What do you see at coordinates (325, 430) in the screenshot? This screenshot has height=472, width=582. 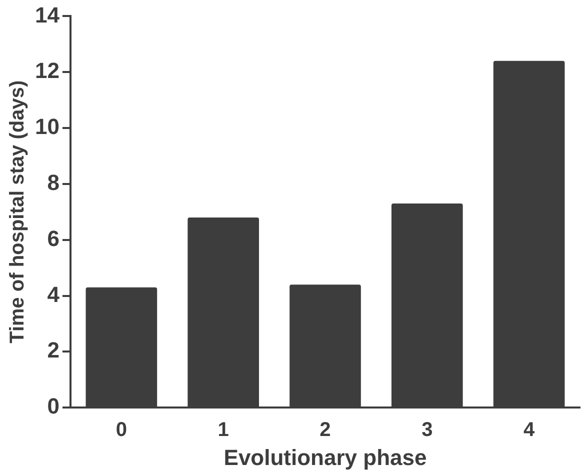 I see `x-tick-label: 2` at bounding box center [325, 430].